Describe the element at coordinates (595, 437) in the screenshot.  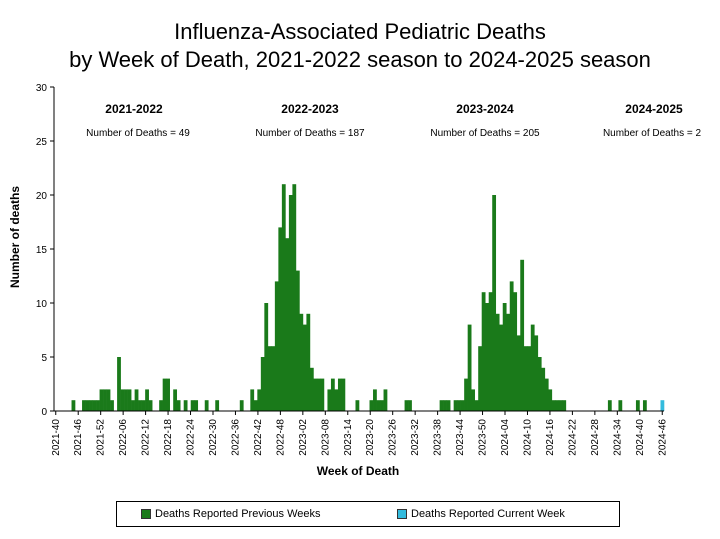
I see `x-tick-label: 2024-28` at that location.